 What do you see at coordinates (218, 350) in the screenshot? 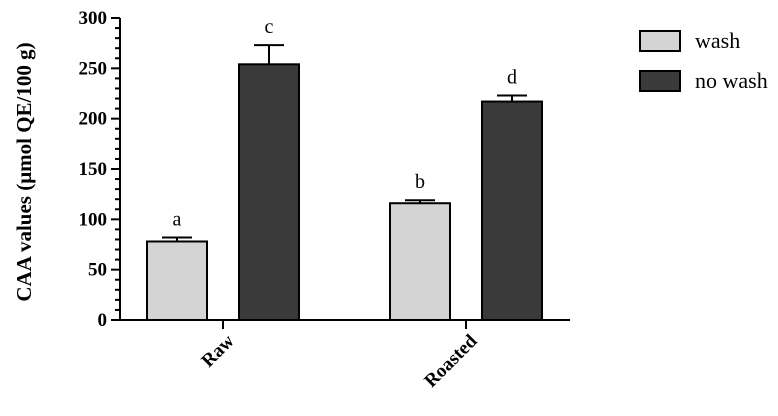
I see `x-tick-label: Raw` at bounding box center [218, 350].